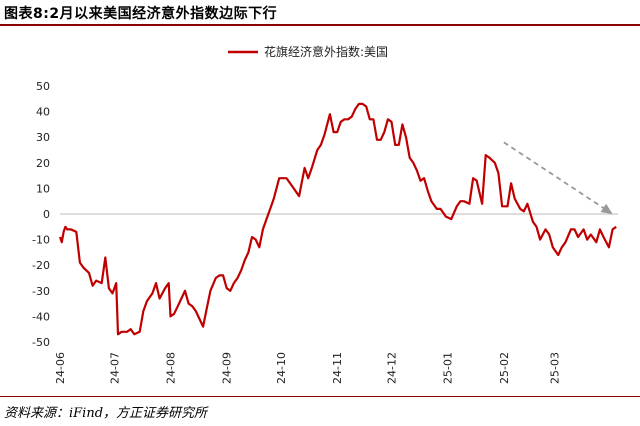 This screenshot has height=426, width=640. Describe the element at coordinates (171, 368) in the screenshot. I see `x-tick-label: 24-08` at that location.